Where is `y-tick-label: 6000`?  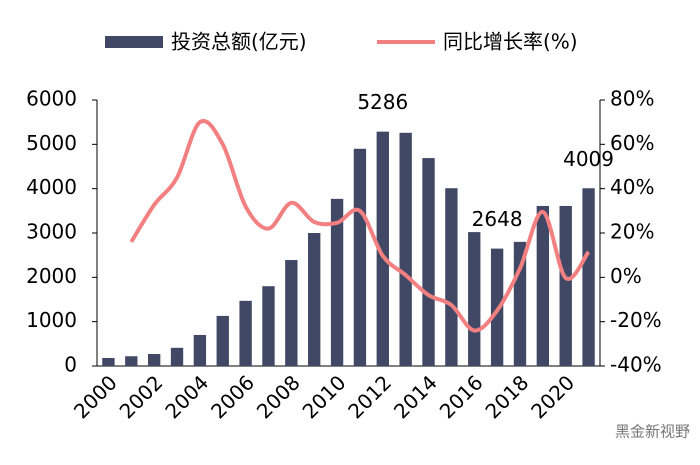 y-tick-label: 6000 is located at coordinates (51, 99).